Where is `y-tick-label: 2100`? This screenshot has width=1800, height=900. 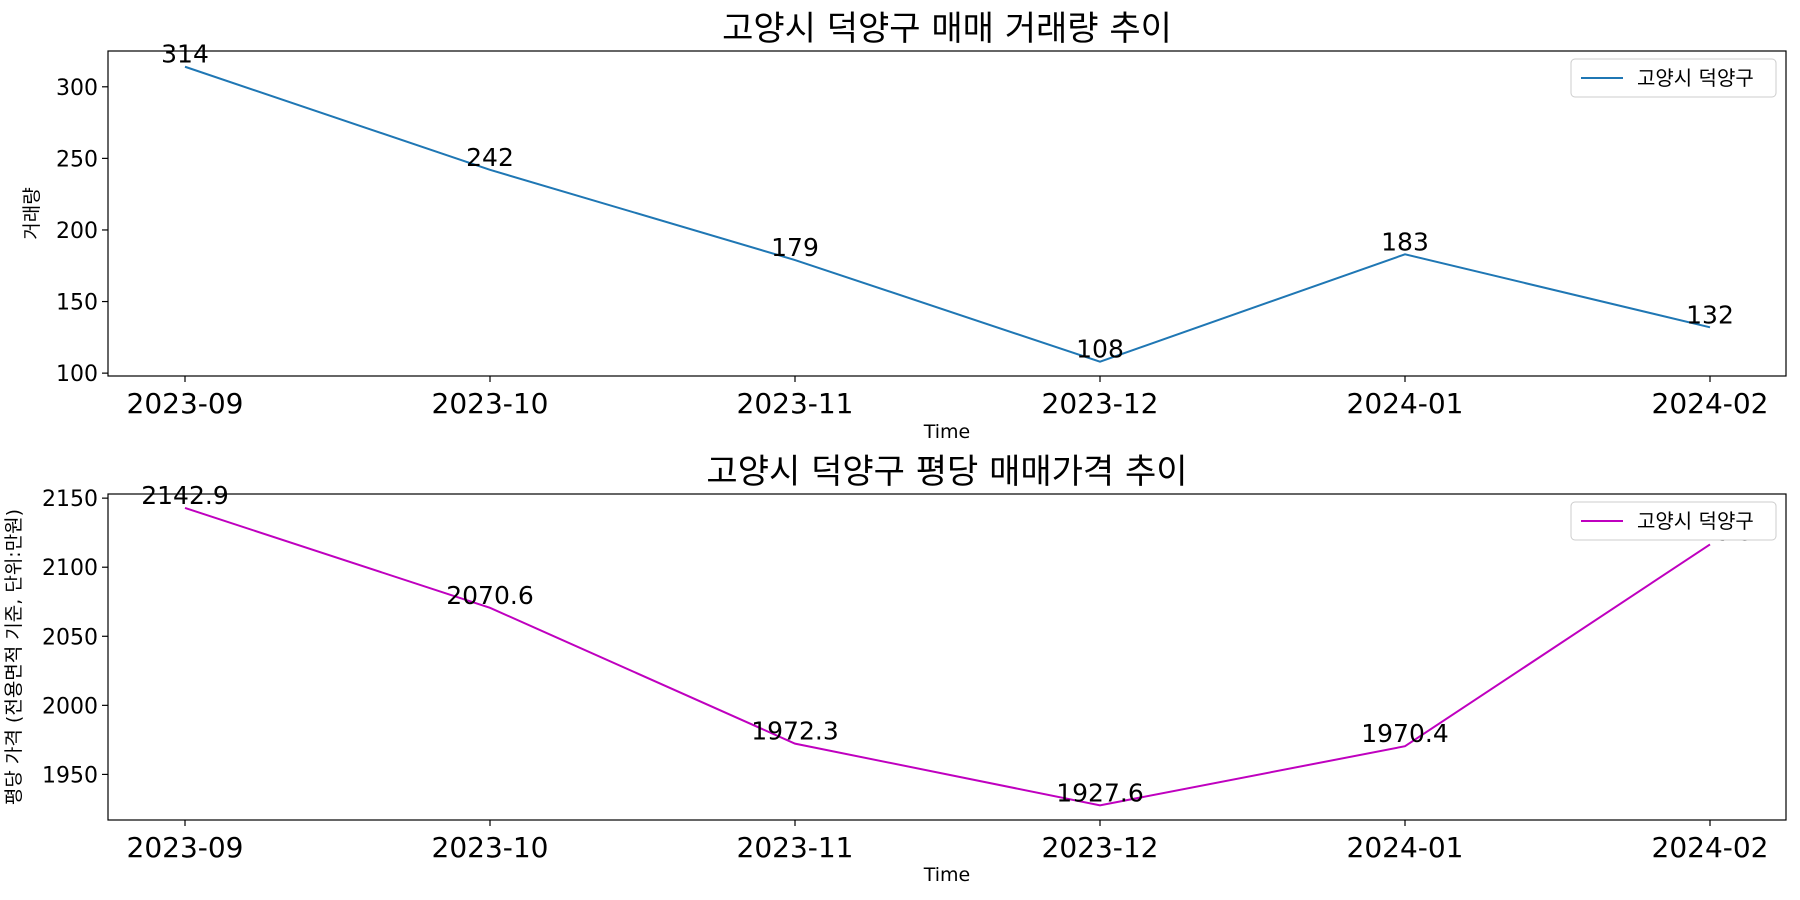 y-tick-label: 2100 is located at coordinates (70, 568).